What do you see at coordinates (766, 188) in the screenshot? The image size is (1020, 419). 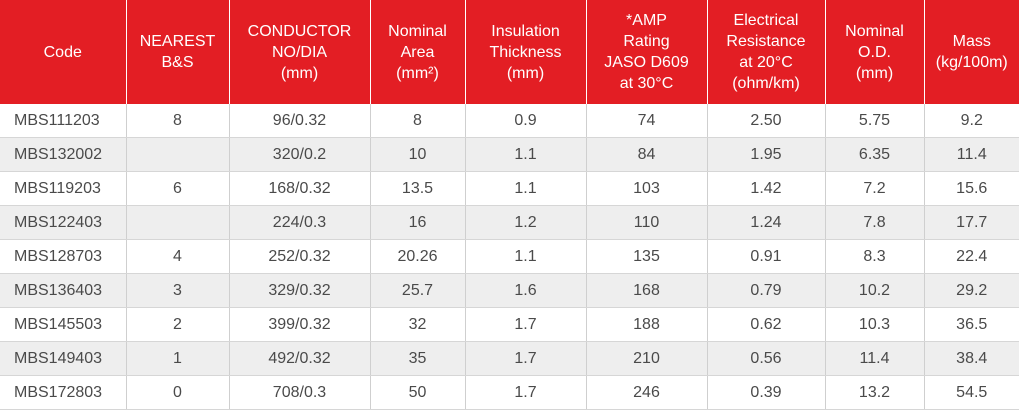 I see `cell-electrical-resistance: 1.42` at bounding box center [766, 188].